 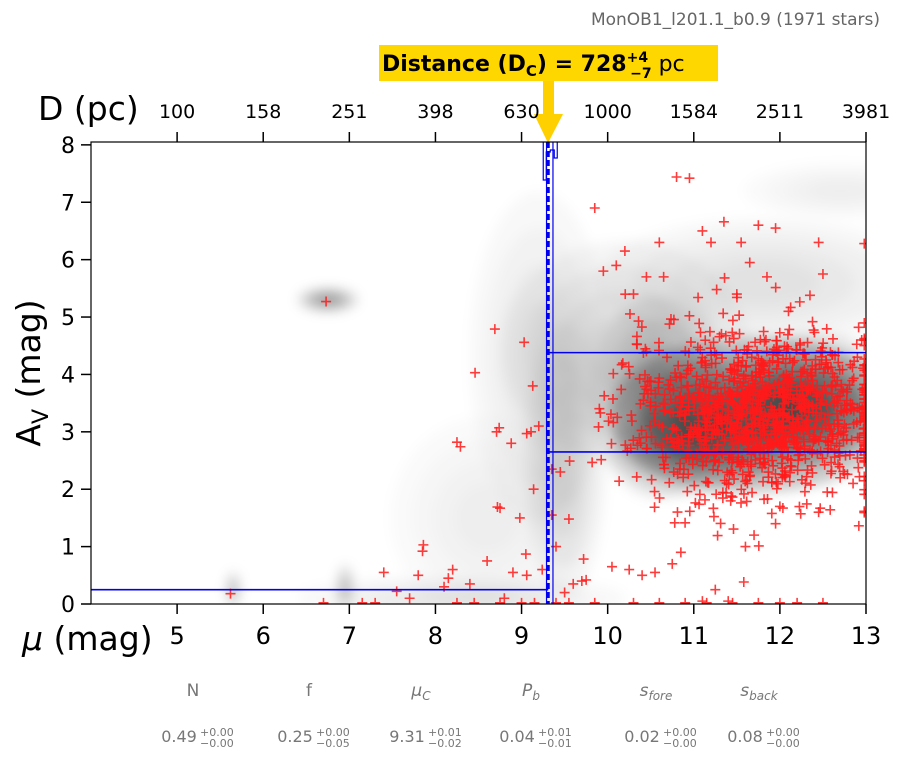 What do you see at coordinates (555, 743) in the screenshot?
I see `param-minus: −0.01` at bounding box center [555, 743].